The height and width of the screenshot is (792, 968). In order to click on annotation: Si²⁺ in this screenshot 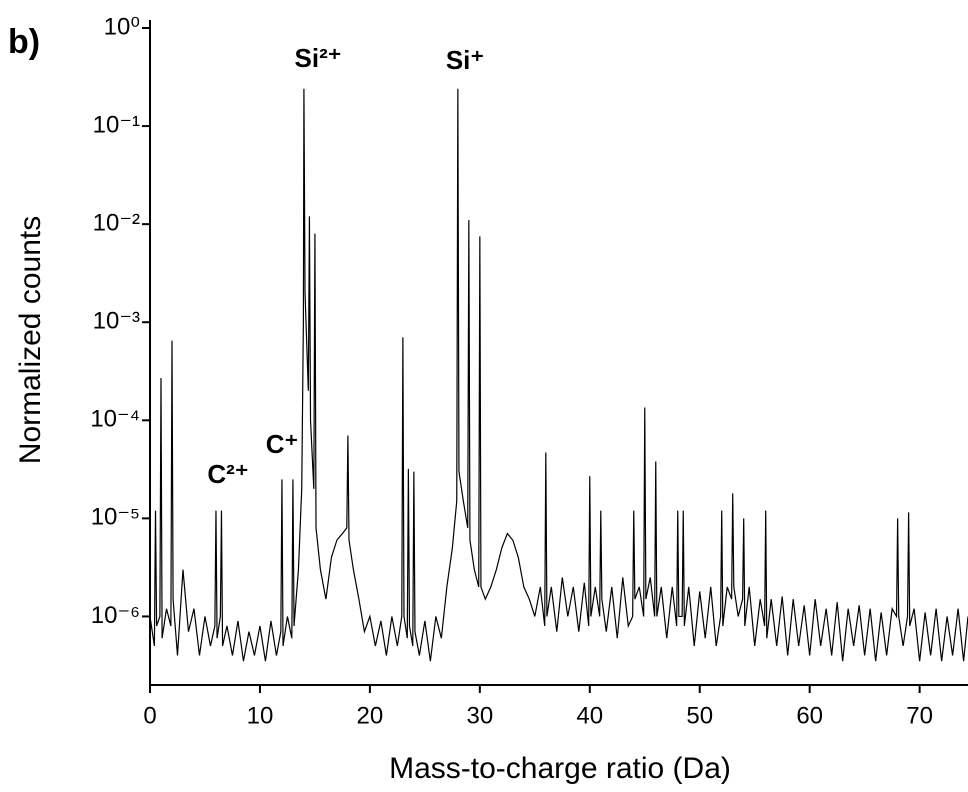, I will do `click(318, 58)`.